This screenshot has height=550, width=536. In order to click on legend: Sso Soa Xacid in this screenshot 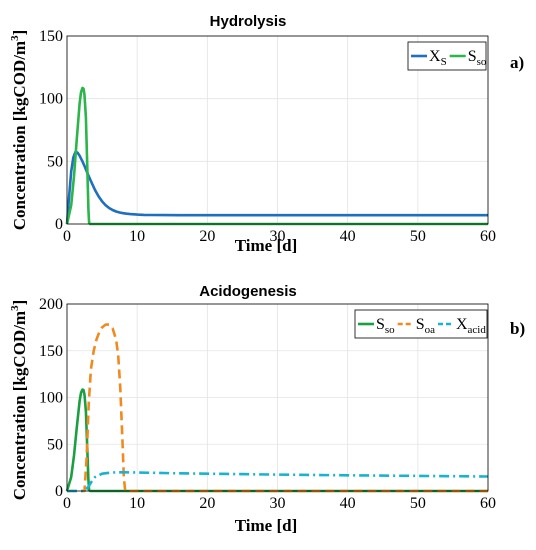, I will do `click(421, 324)`.